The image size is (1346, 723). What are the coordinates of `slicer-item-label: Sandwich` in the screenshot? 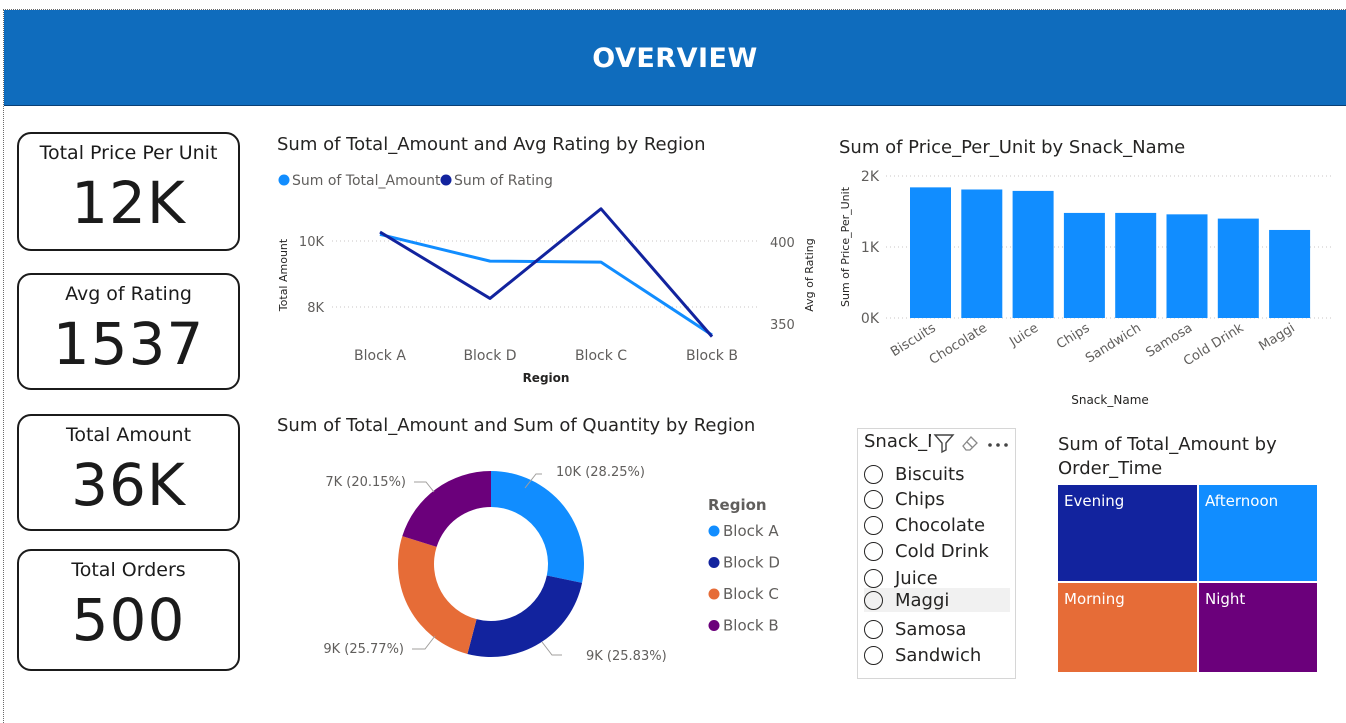 It's located at (938, 655).